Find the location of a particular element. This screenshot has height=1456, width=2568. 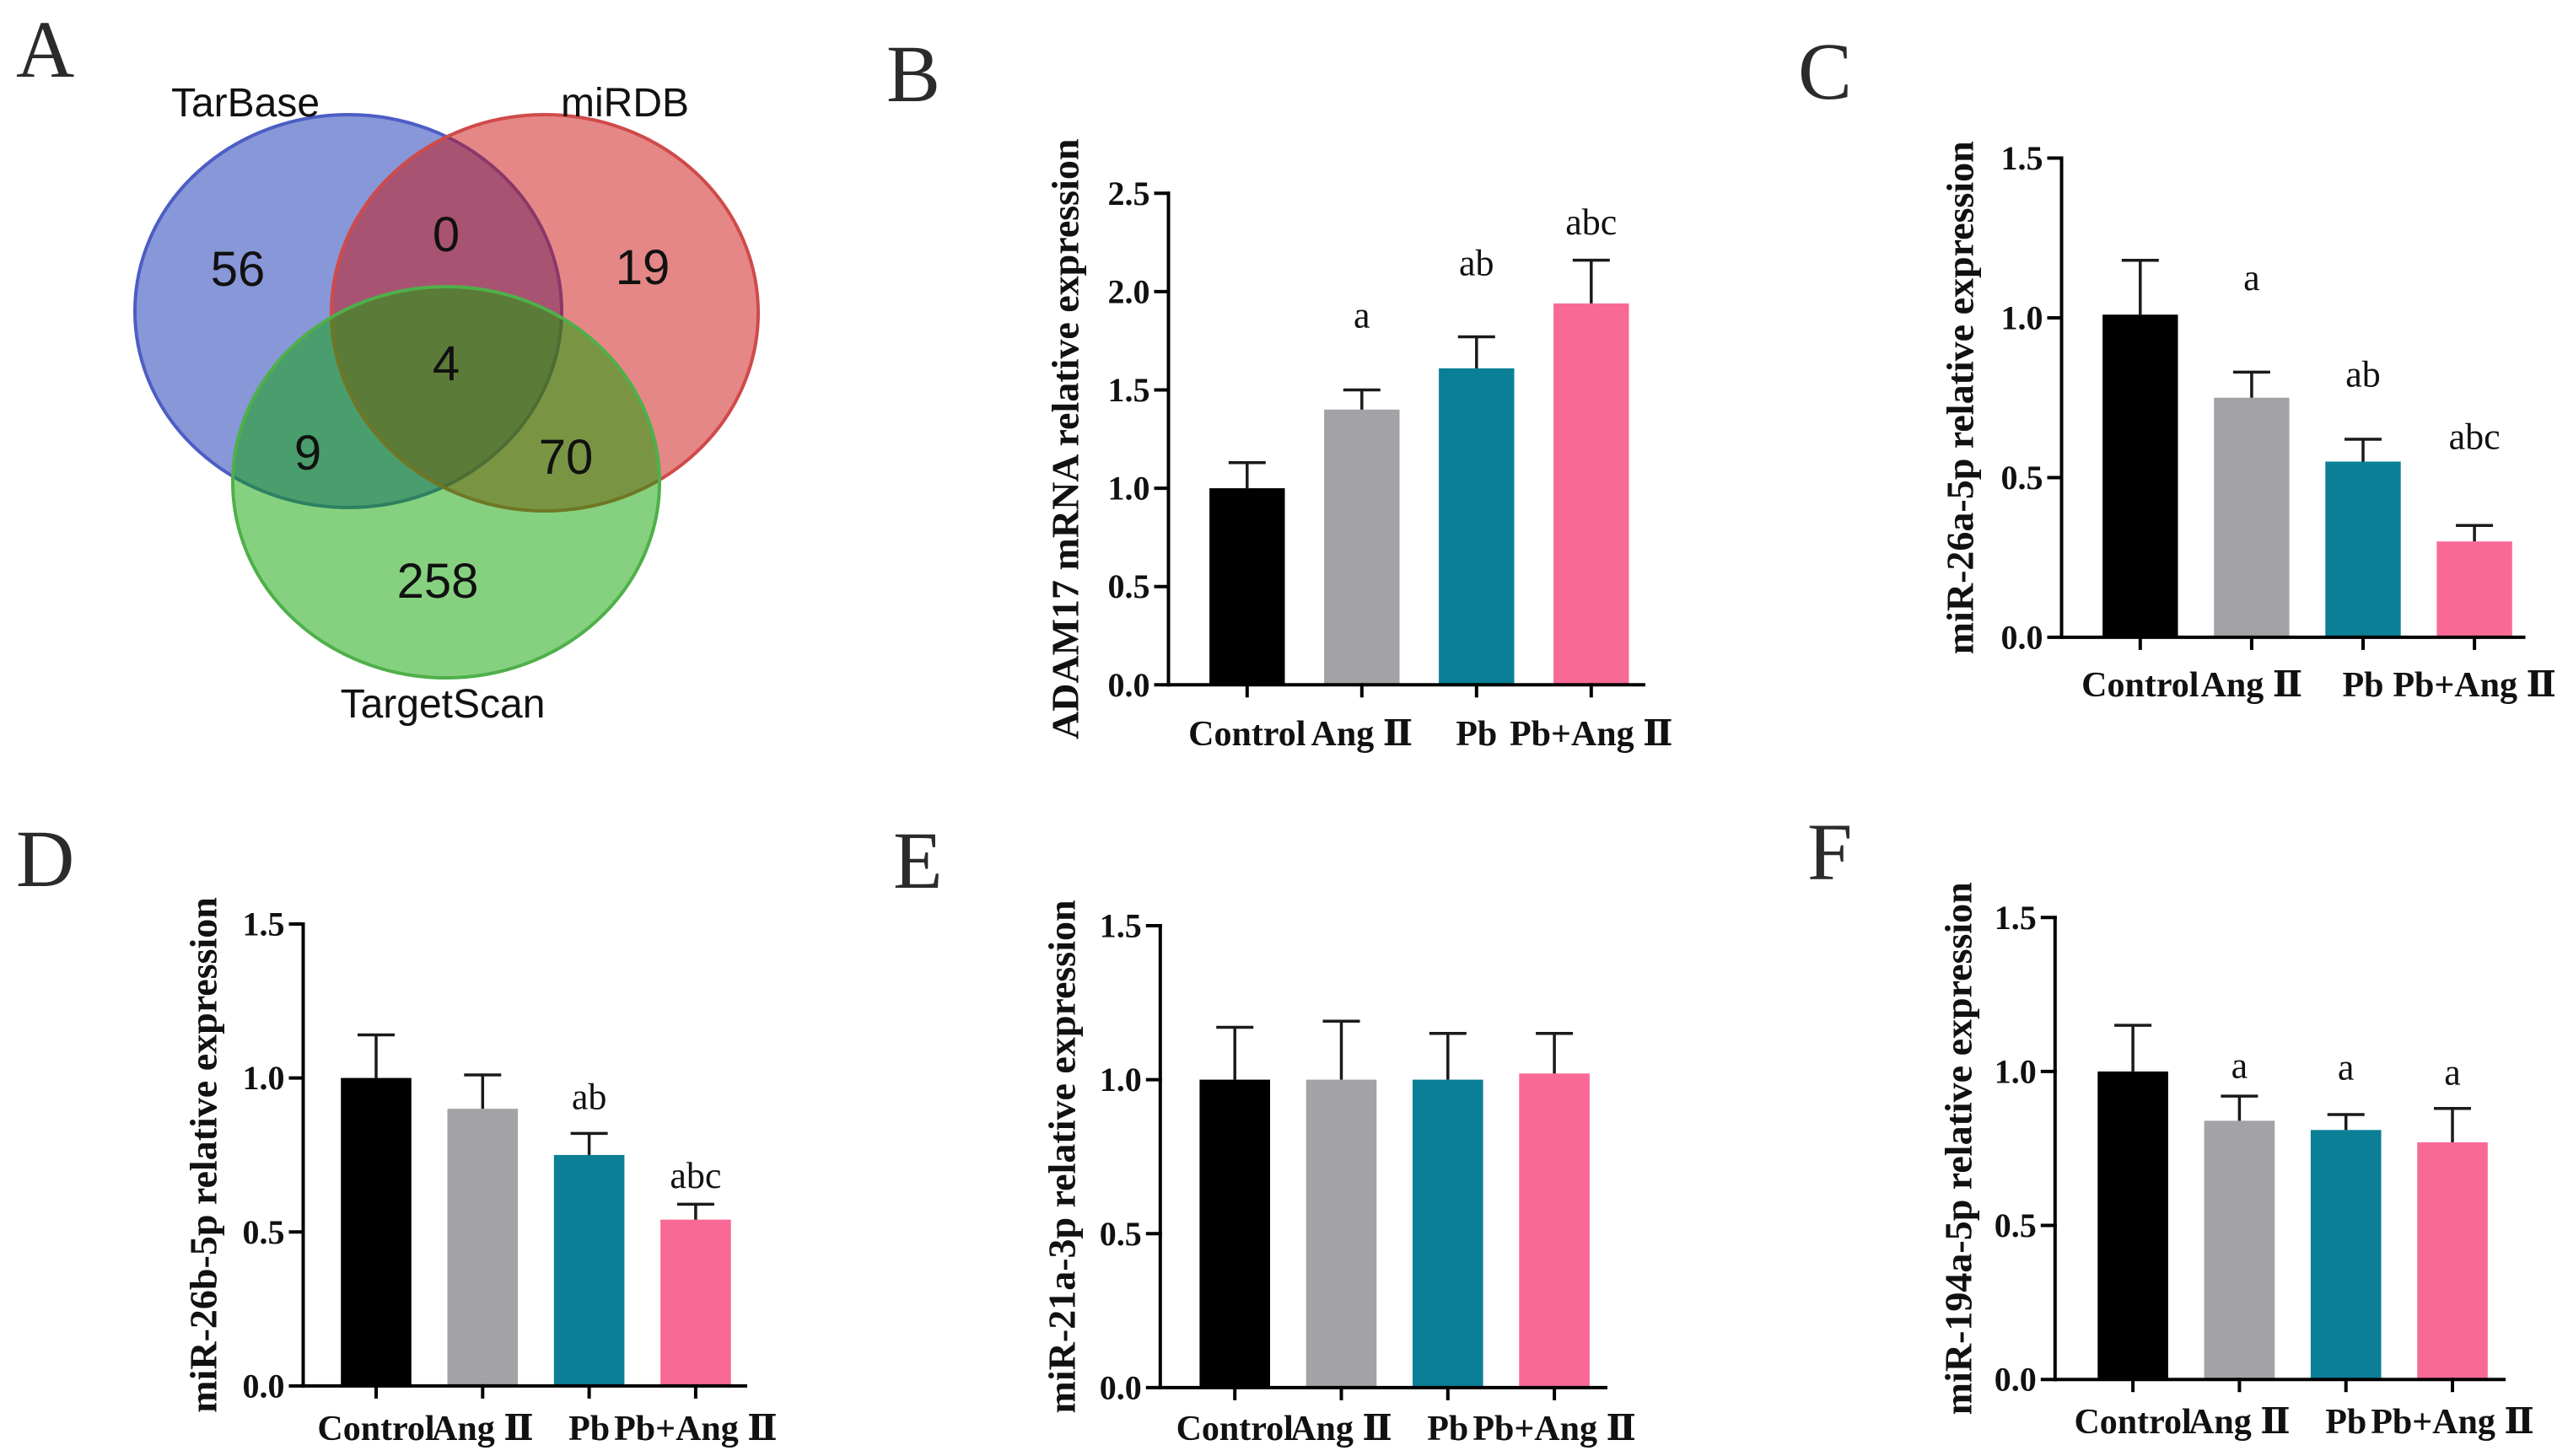

targetscan-set-circle is located at coordinates (446, 482).